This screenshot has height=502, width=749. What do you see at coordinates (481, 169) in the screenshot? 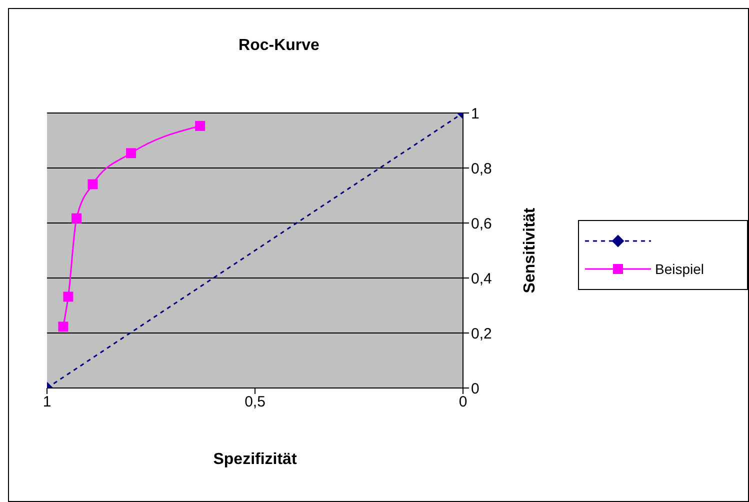
I see `y-tick-label: 0,8` at bounding box center [481, 169].